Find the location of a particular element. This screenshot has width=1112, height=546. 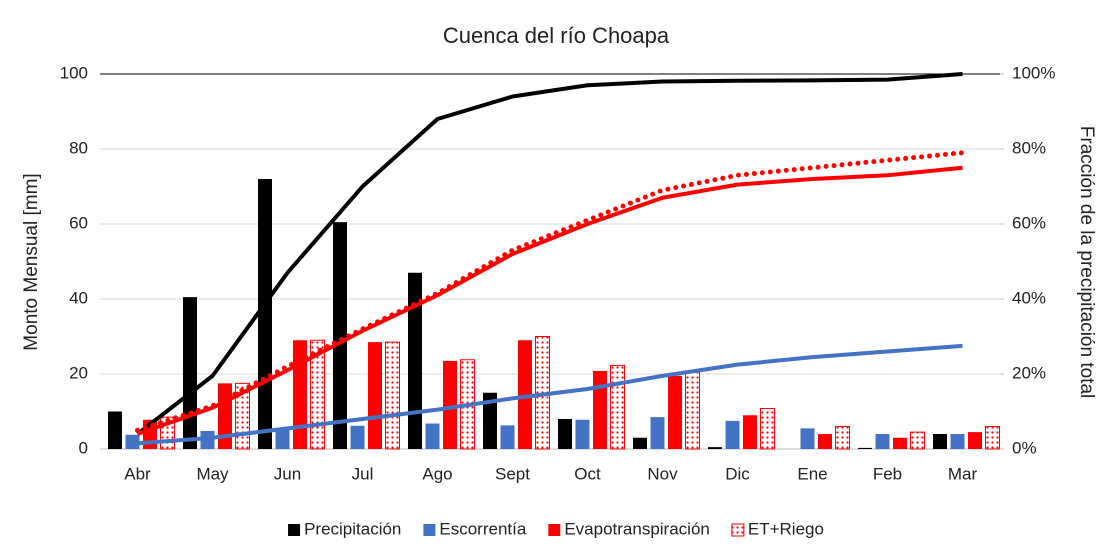

chart-title: Cuenca del río Choapa is located at coordinates (556, 35).